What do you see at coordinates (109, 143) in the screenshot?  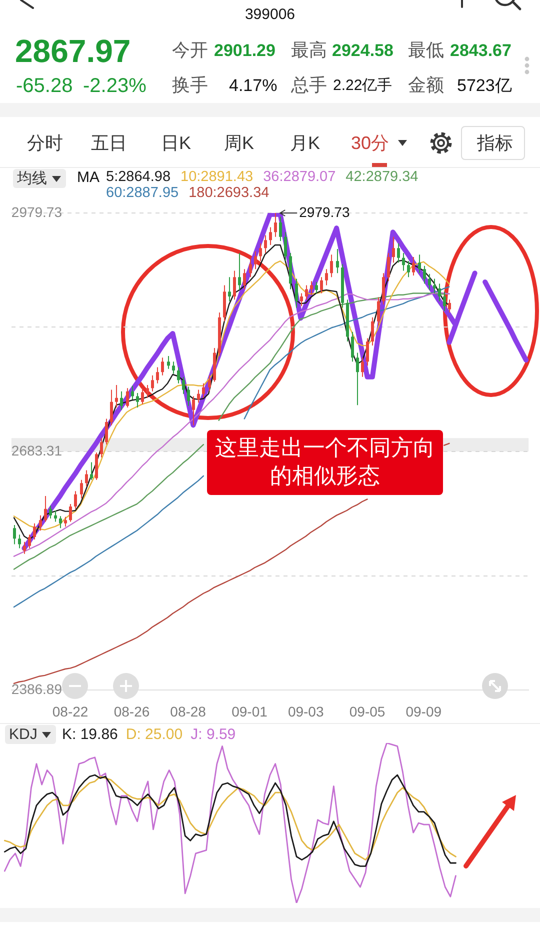 I see `text: 五日` at bounding box center [109, 143].